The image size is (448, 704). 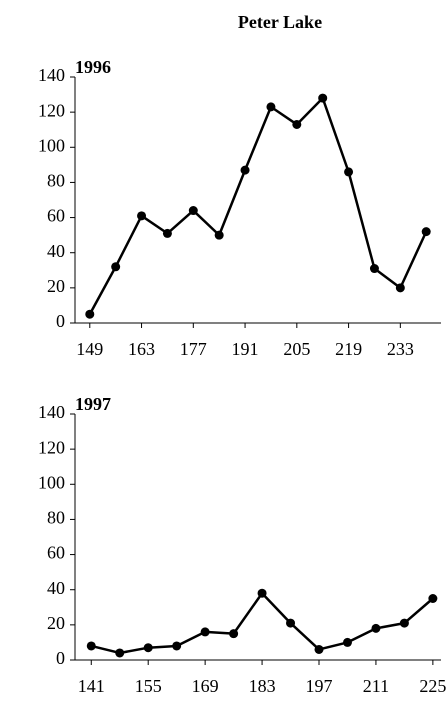 I want to click on x-tick-label: 219, so click(x=348, y=349).